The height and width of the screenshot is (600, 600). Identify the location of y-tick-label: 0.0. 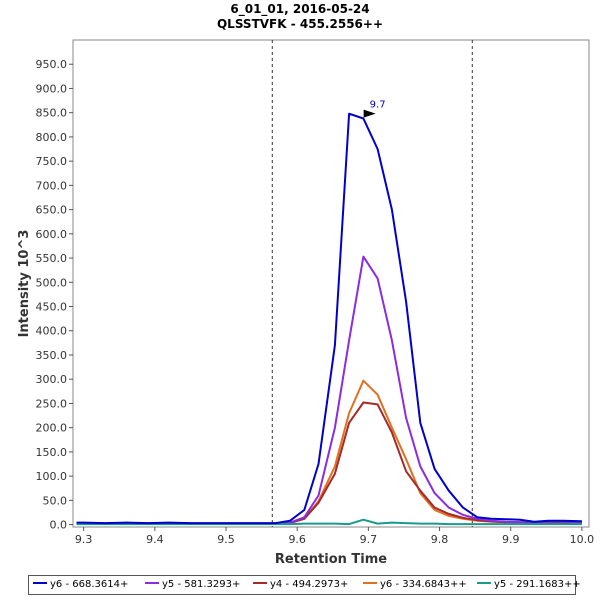
(59, 525).